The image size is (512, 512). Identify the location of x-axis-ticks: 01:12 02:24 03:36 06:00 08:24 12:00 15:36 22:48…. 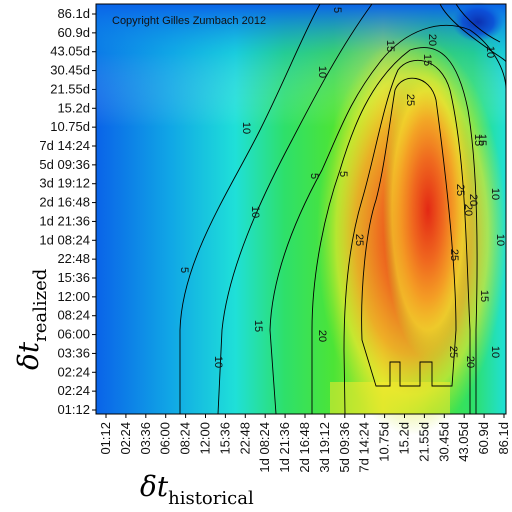
(304, 443).